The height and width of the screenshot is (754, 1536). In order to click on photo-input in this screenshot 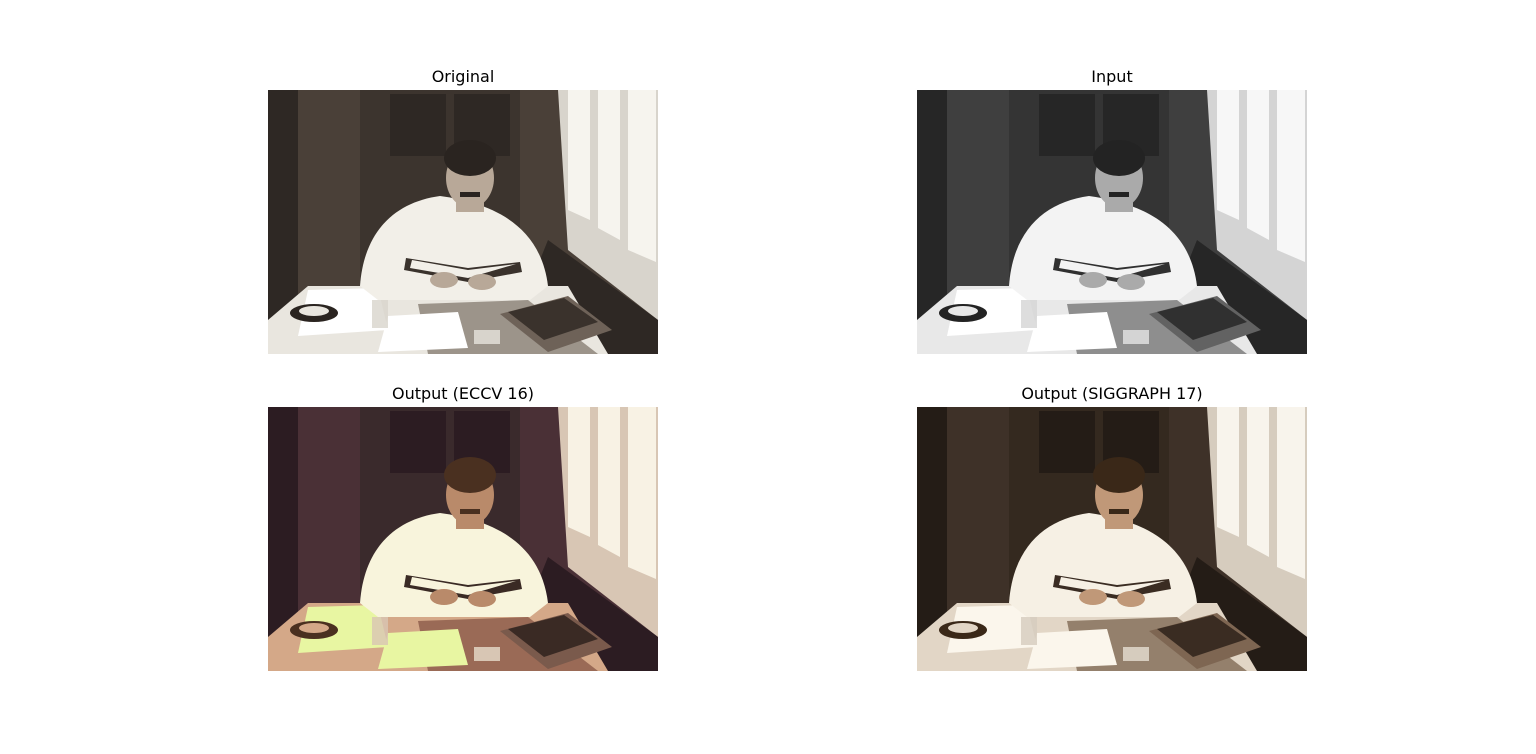, I will do `click(1112, 222)`.